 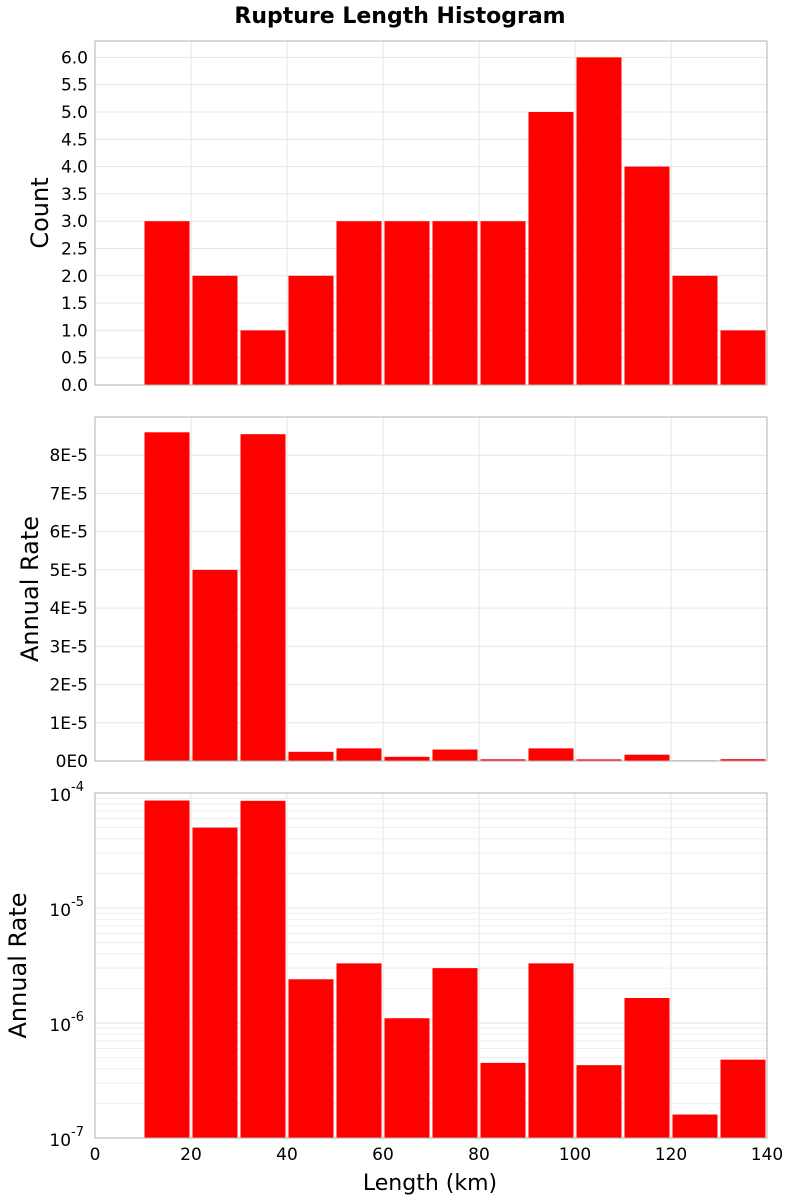 I want to click on y-tick-label: 3.5, so click(x=74, y=195).